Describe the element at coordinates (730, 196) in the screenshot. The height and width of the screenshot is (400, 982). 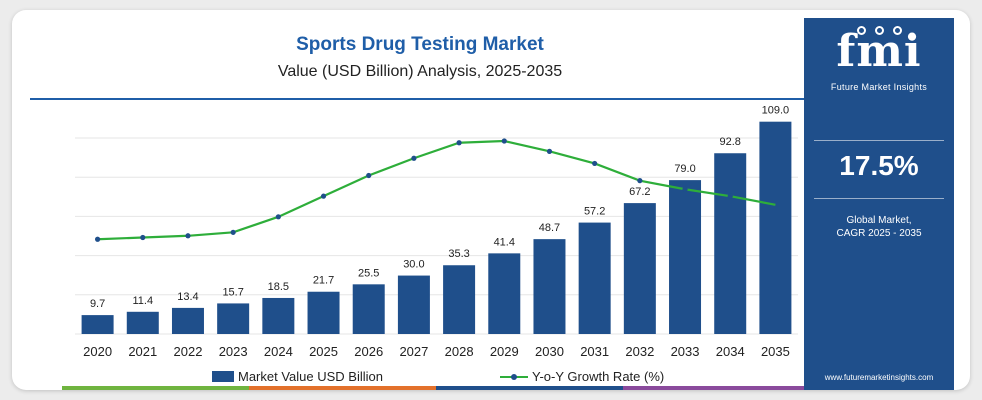
I see `growth-point-2034` at that location.